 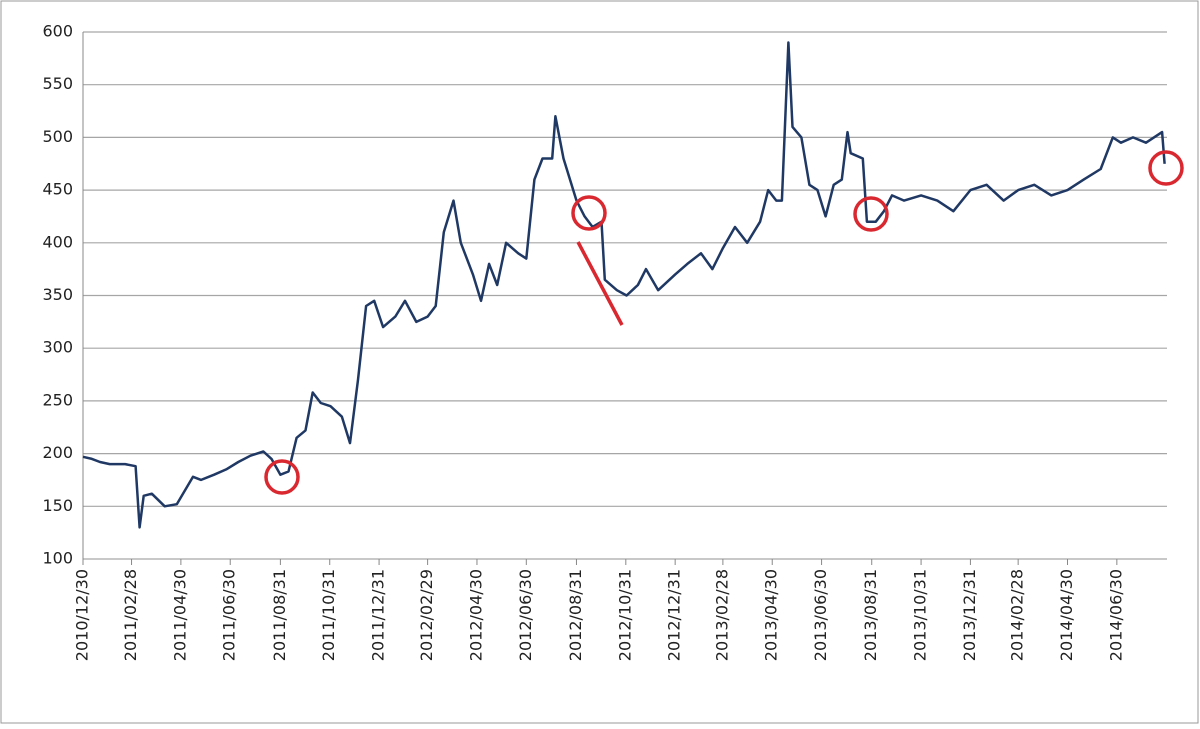 What do you see at coordinates (1017, 615) in the screenshot?
I see `x-tick-label: 2014/02/28` at bounding box center [1017, 615].